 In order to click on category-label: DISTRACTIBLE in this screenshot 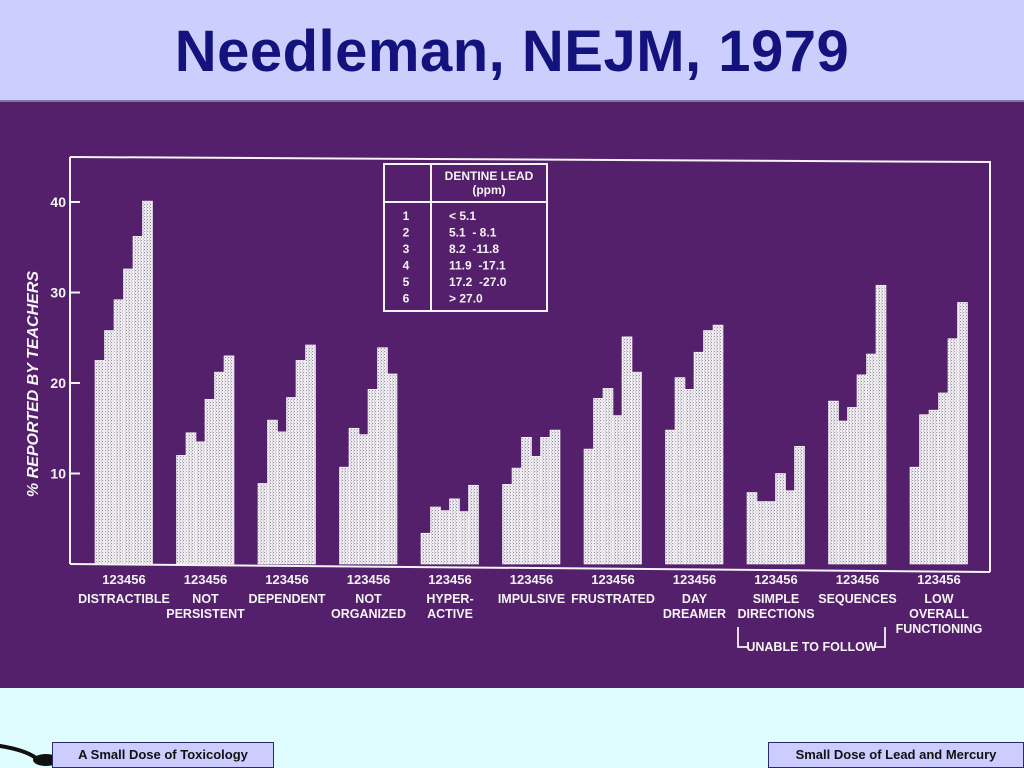, I will do `click(124, 599)`.